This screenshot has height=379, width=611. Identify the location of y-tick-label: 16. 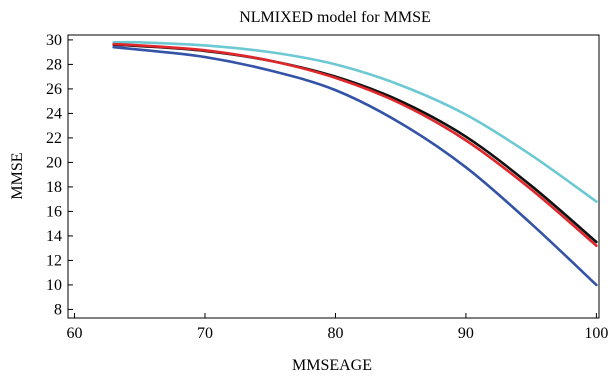
(54, 211).